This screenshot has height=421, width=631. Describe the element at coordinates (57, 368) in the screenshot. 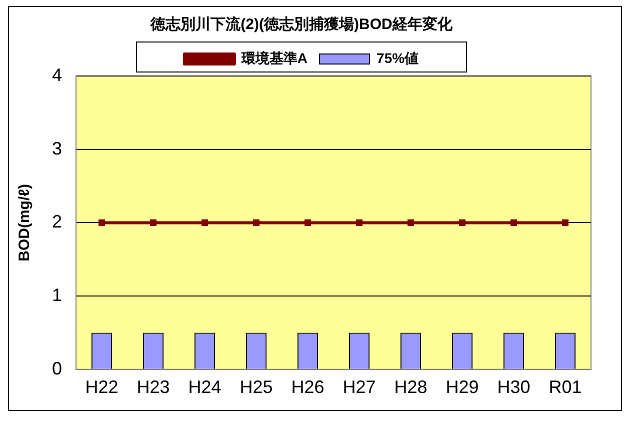

I see `y-tick-label: 0` at that location.